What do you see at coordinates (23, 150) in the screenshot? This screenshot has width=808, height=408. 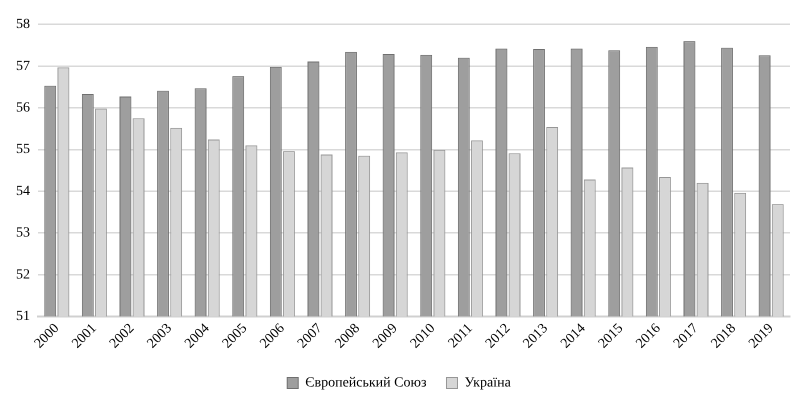 I see `y-tick-label: 55` at bounding box center [23, 150].